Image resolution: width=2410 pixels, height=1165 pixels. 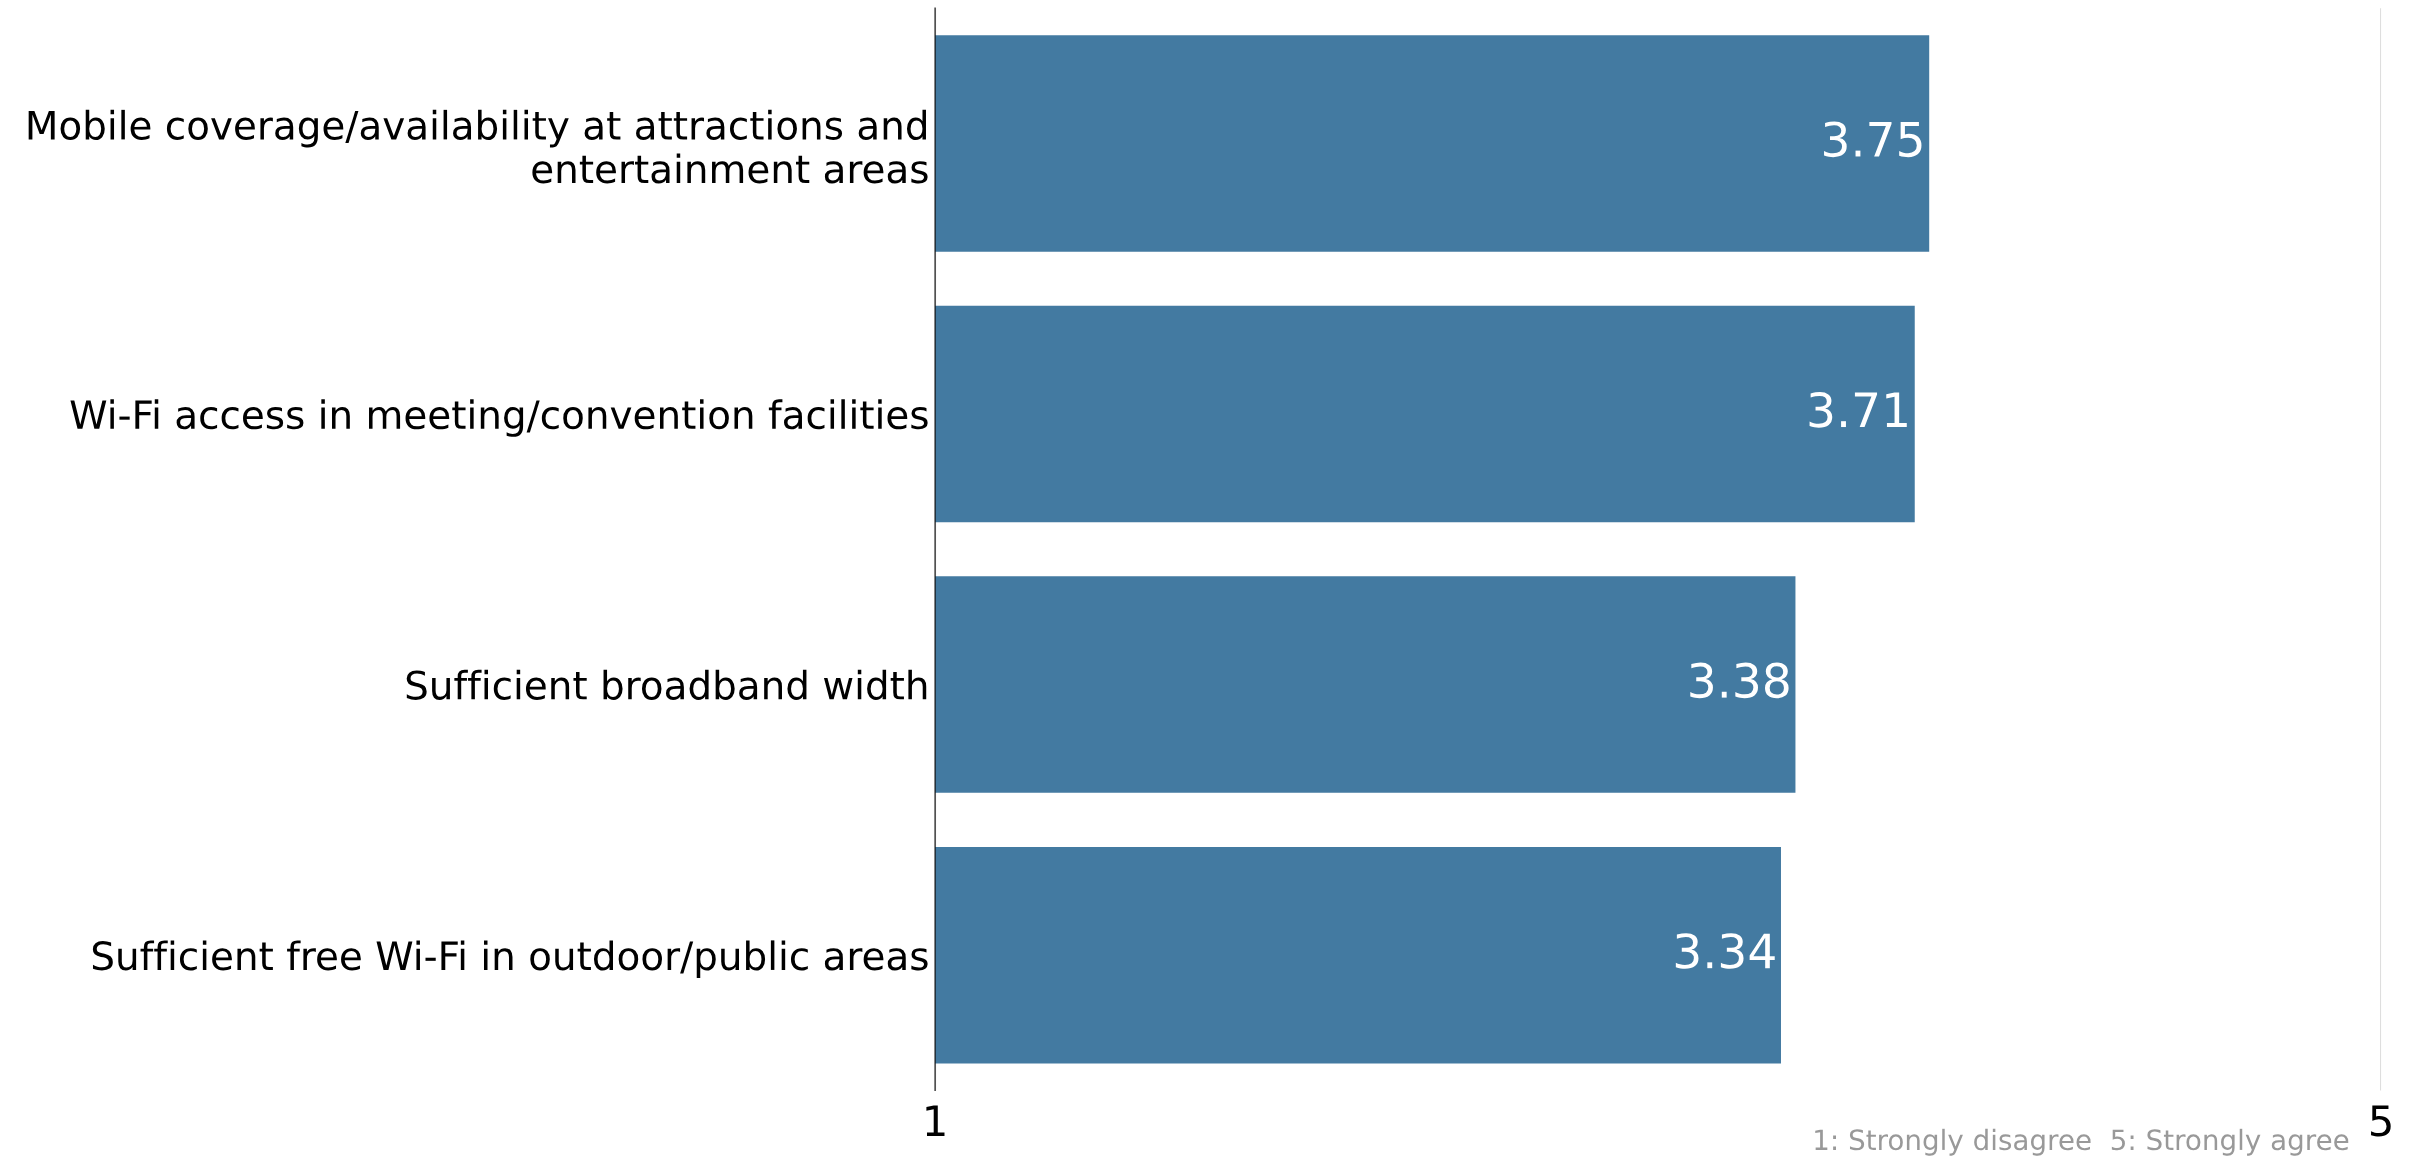 I want to click on y-tick-label: Sufficient free Wi-Fi in outdoor/public areas, so click(x=510, y=959).